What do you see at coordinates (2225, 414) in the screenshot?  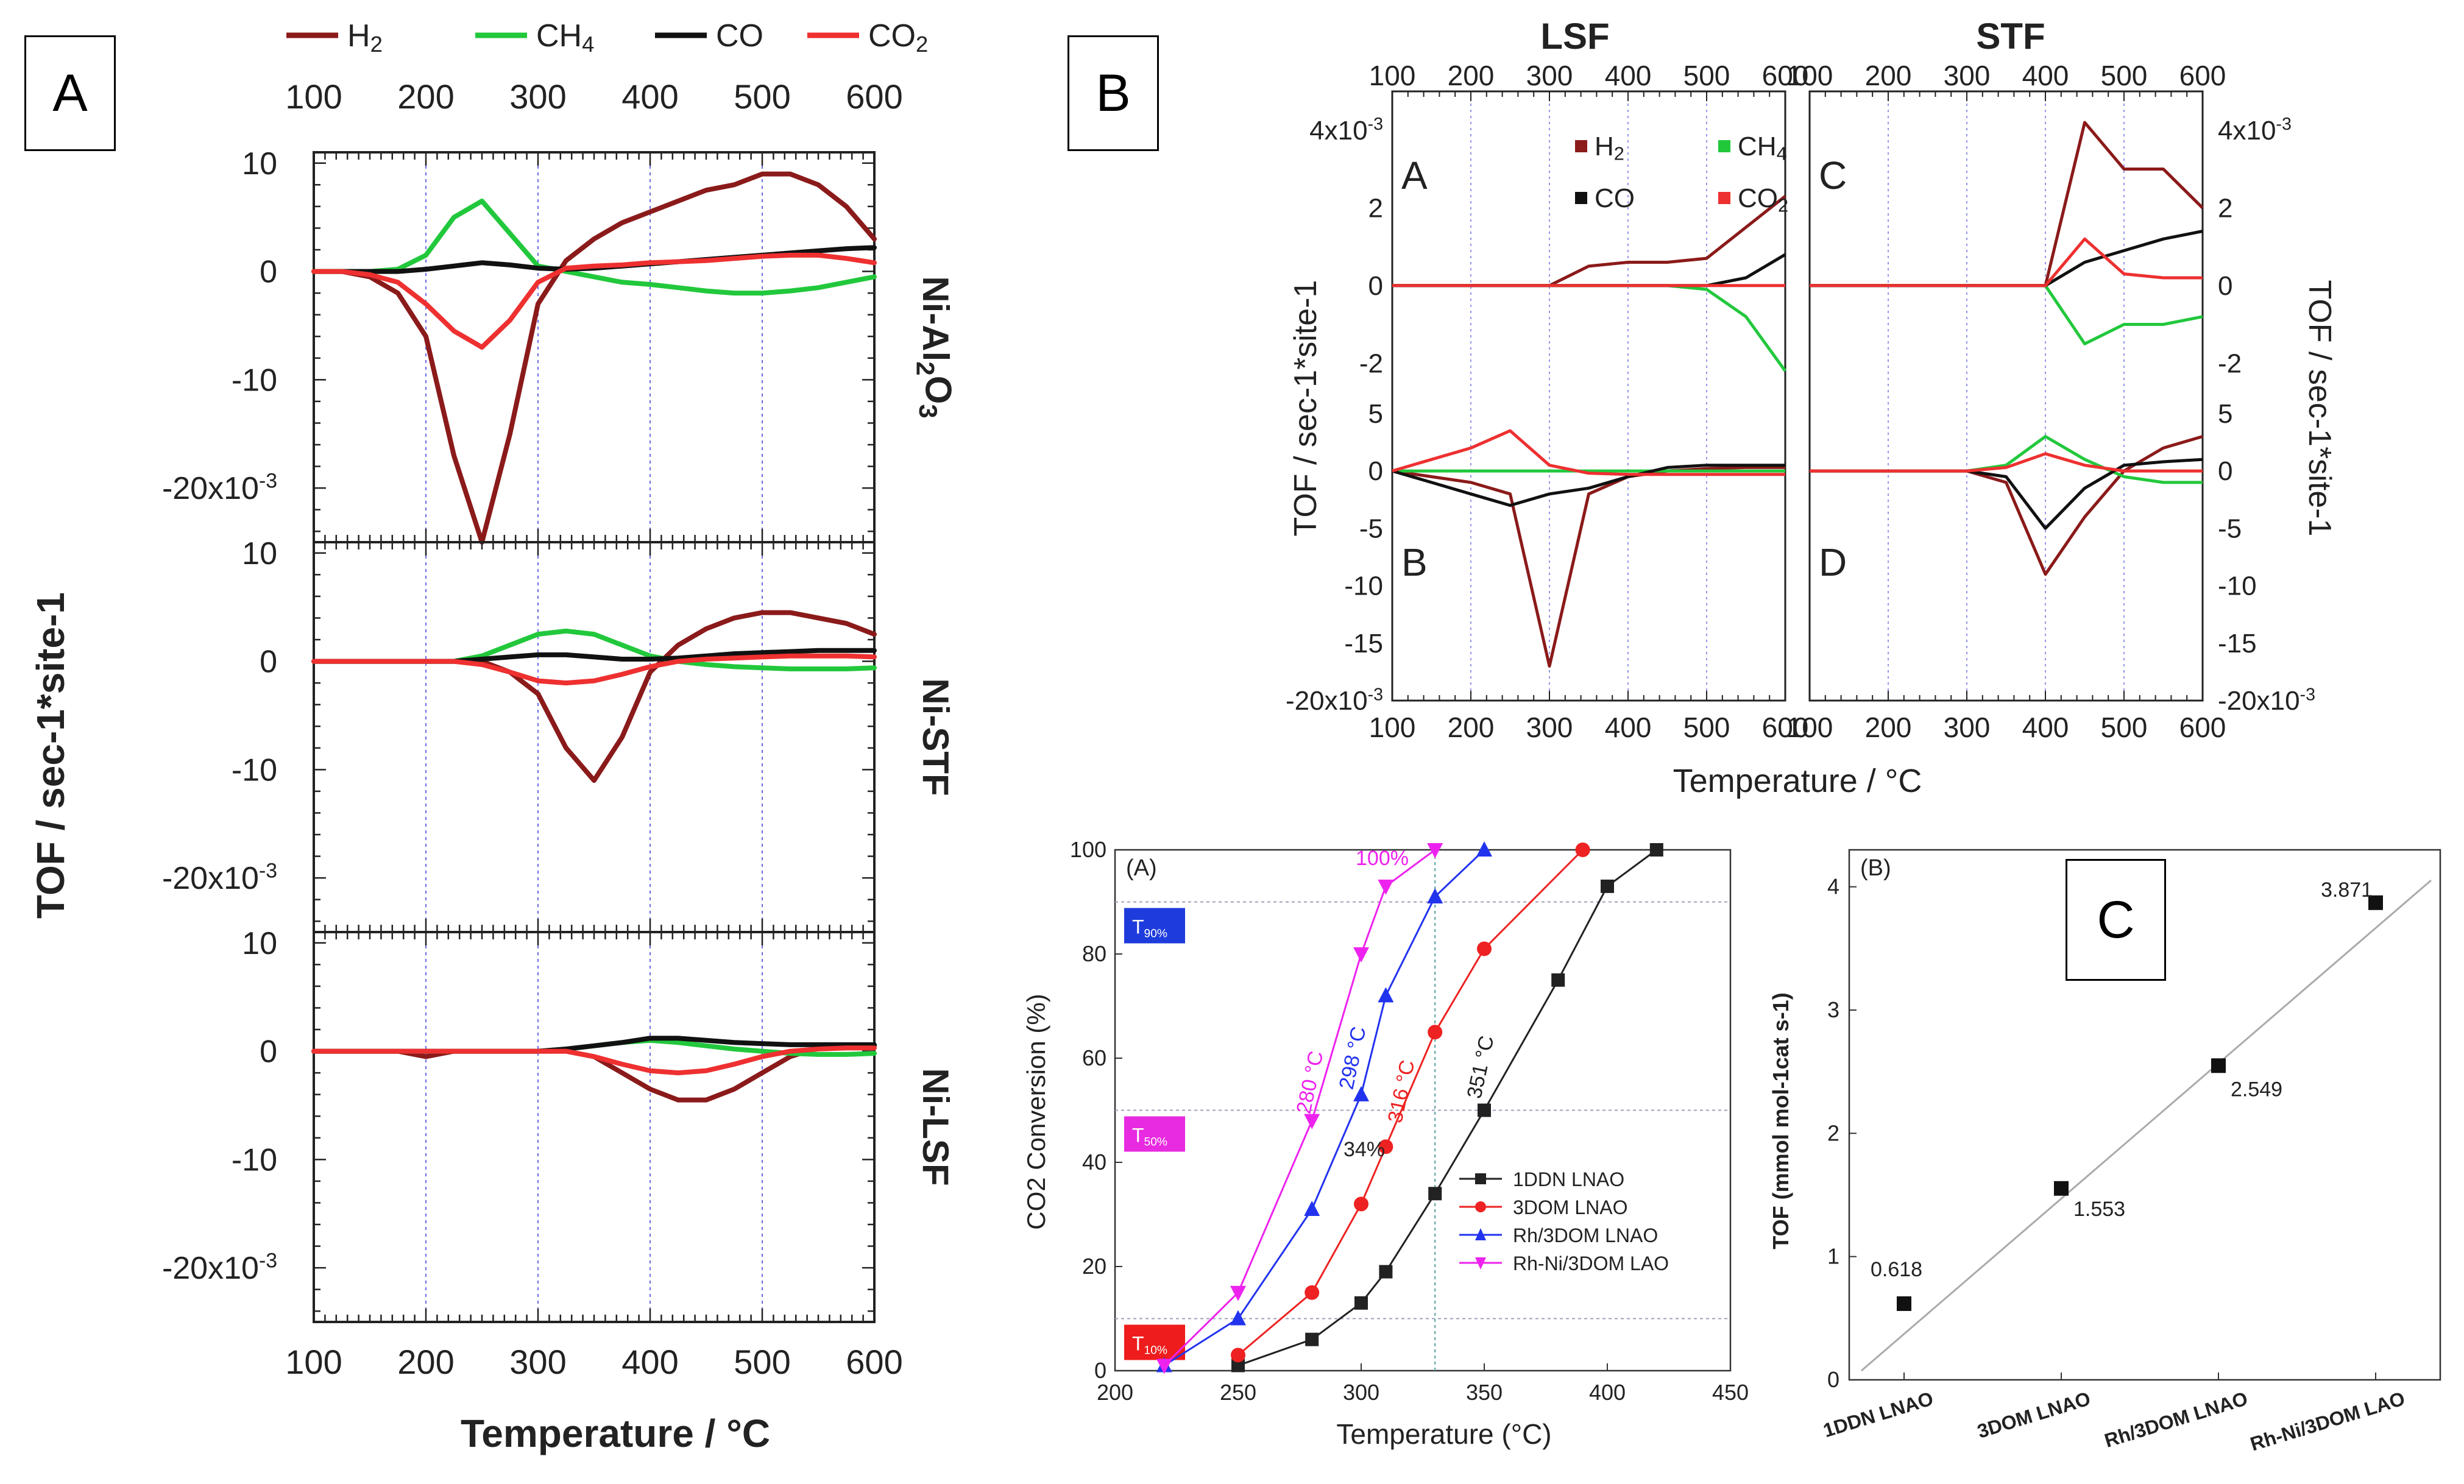 I see `figB-bottom-ytick-right: 5` at bounding box center [2225, 414].